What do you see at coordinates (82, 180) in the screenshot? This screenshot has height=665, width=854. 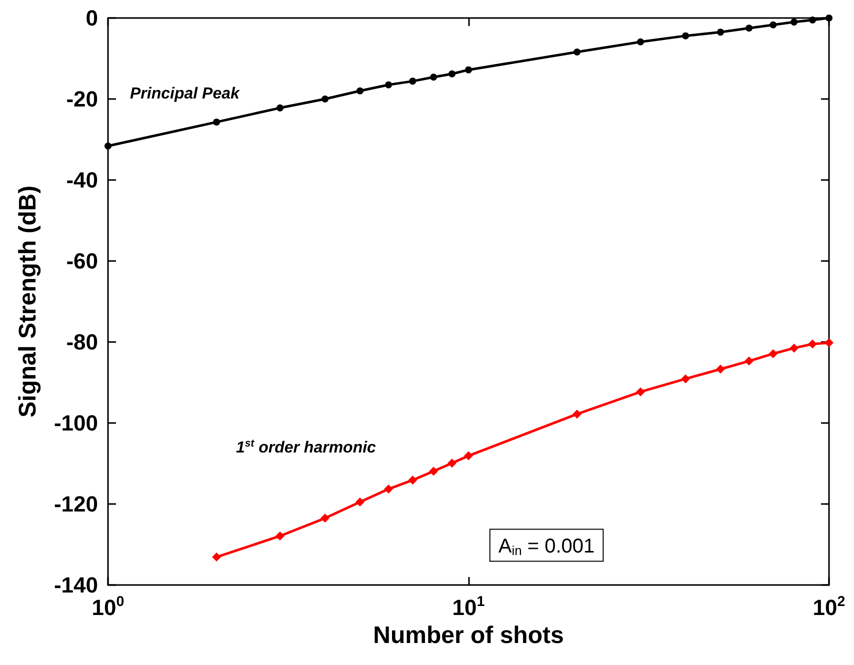 I see `y-tick-label: -40` at bounding box center [82, 180].